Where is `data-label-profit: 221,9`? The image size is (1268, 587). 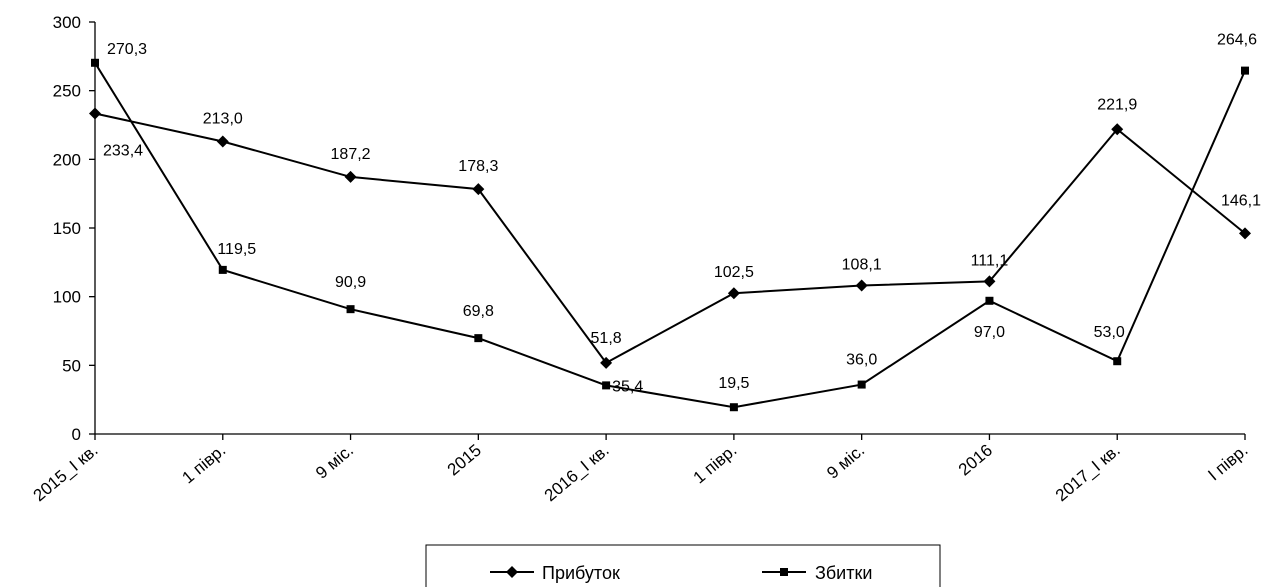 data-label-profit: 221,9 is located at coordinates (1117, 104).